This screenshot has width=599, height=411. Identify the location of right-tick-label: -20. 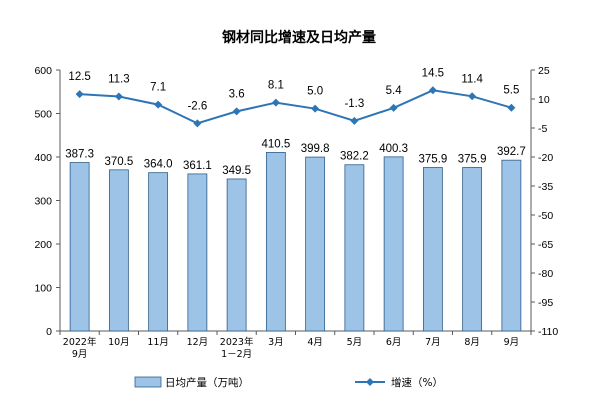
(545, 158).